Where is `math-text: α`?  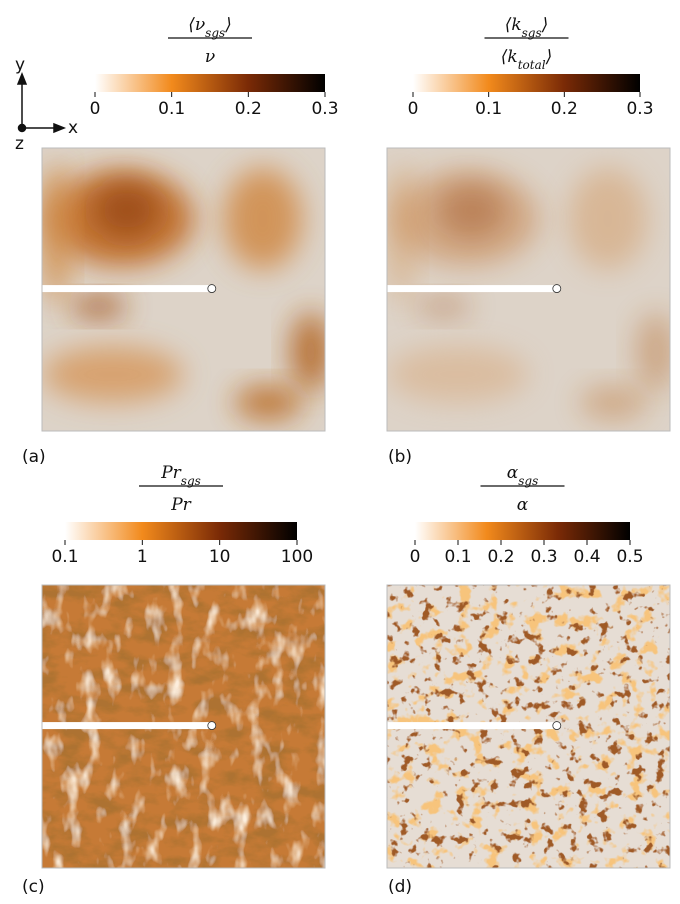
math-text: α is located at coordinates (523, 505).